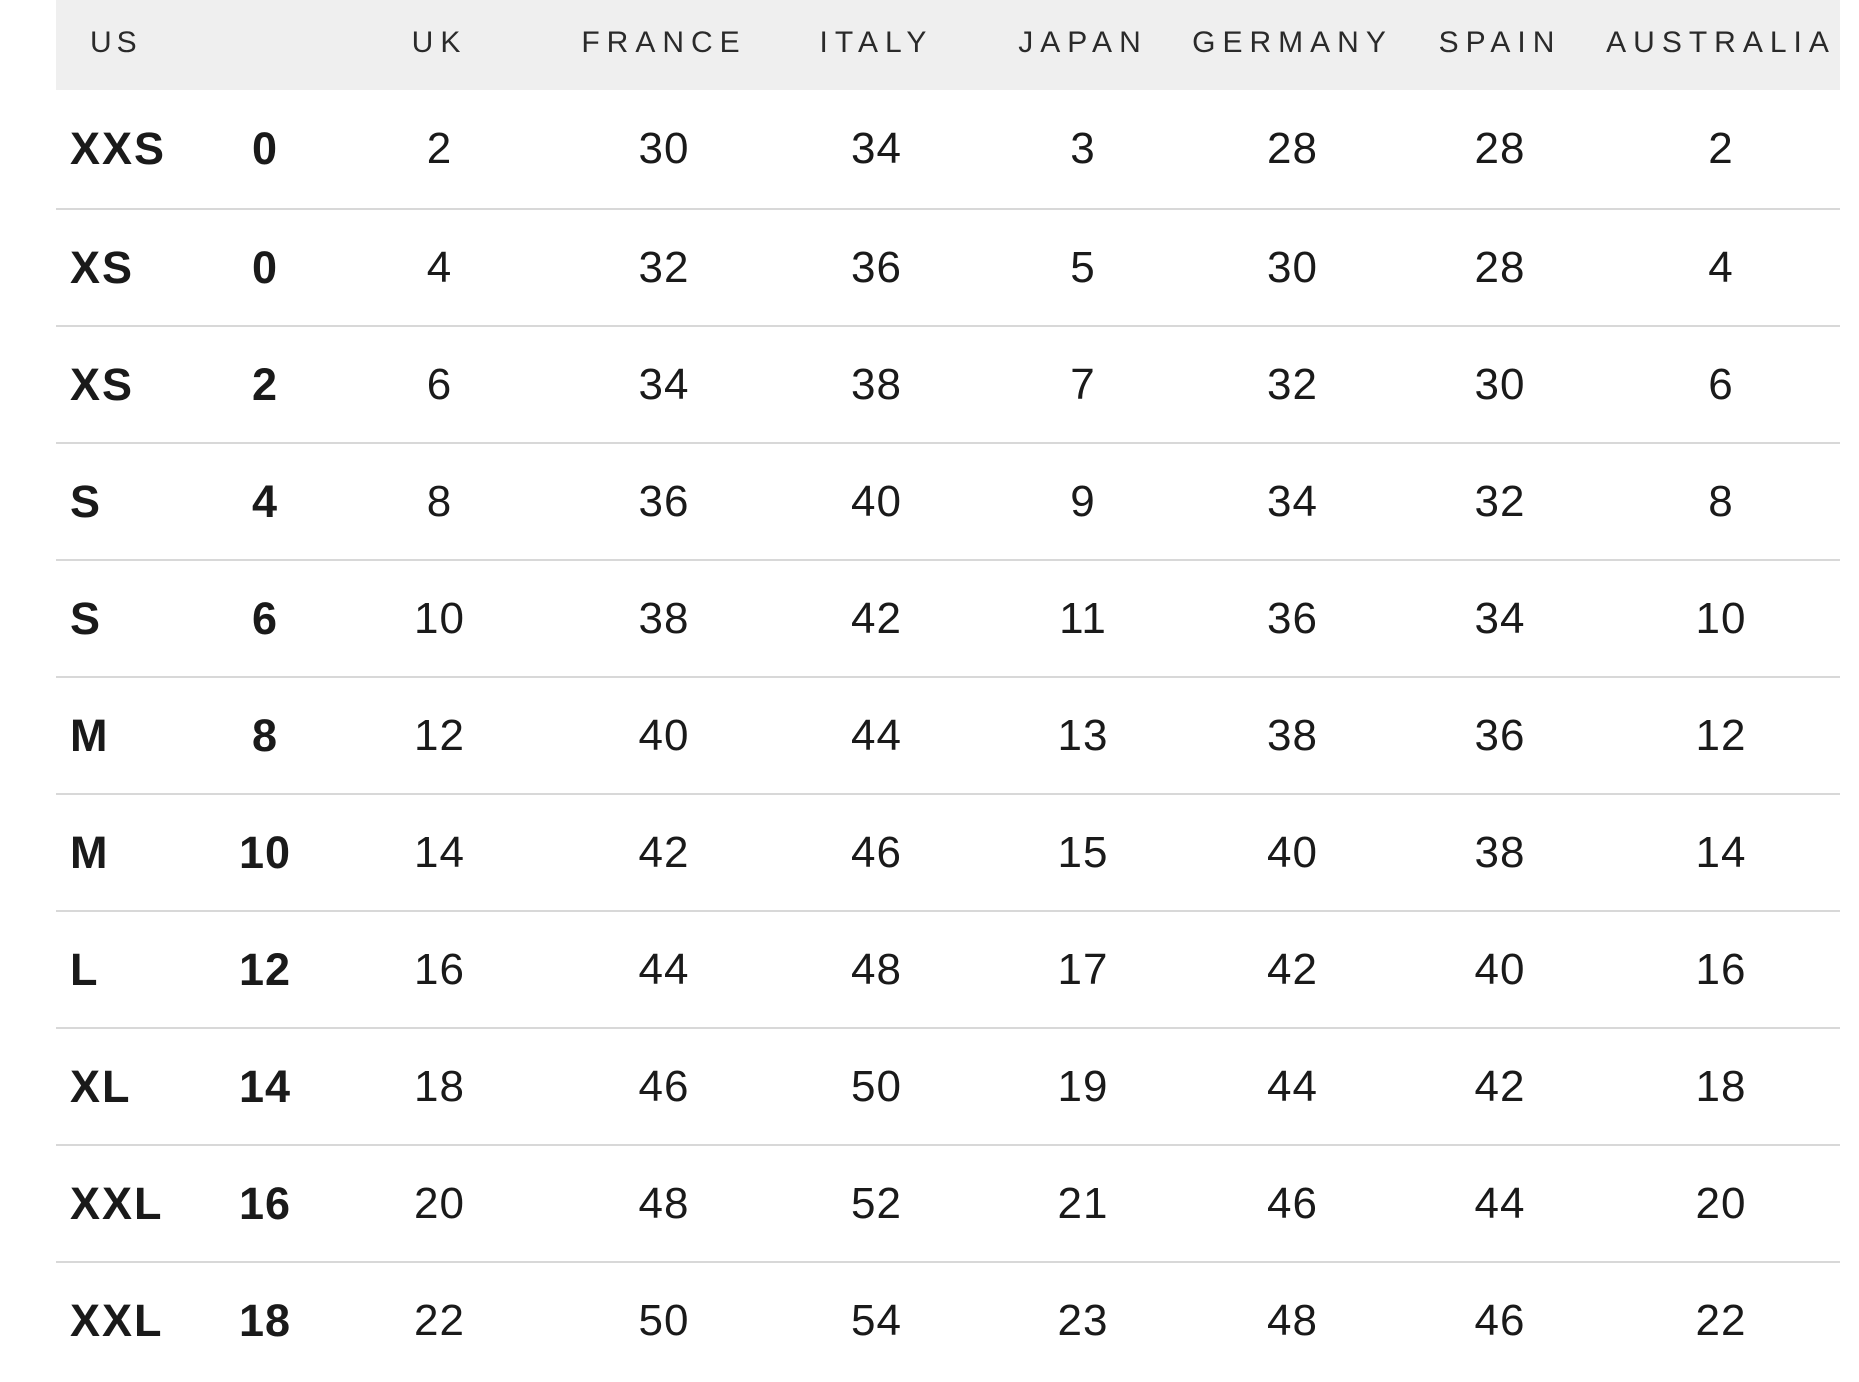 The height and width of the screenshot is (1382, 1859). What do you see at coordinates (1292, 384) in the screenshot?
I see `cell-germany: 32` at bounding box center [1292, 384].